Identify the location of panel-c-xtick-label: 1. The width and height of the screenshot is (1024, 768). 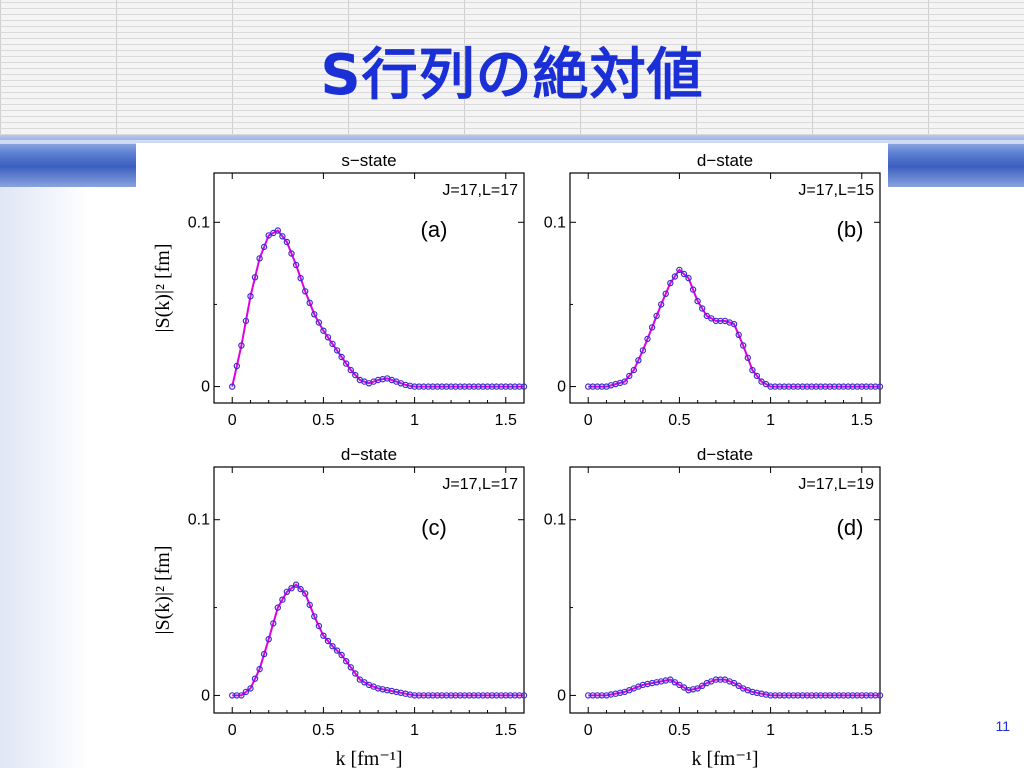
(414, 730).